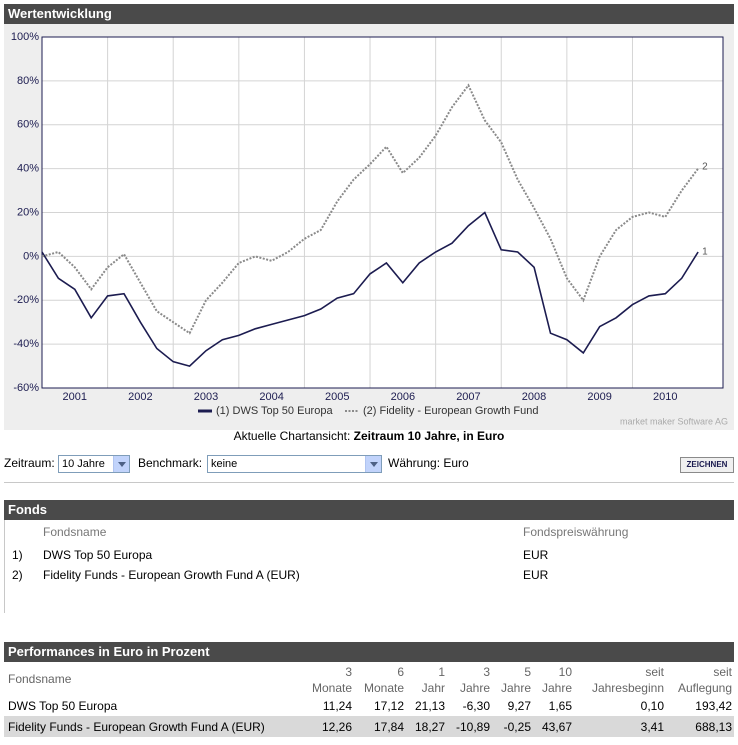 This screenshot has width=738, height=745. Describe the element at coordinates (426, 726) in the screenshot. I see `table-cell: 18,27` at that location.